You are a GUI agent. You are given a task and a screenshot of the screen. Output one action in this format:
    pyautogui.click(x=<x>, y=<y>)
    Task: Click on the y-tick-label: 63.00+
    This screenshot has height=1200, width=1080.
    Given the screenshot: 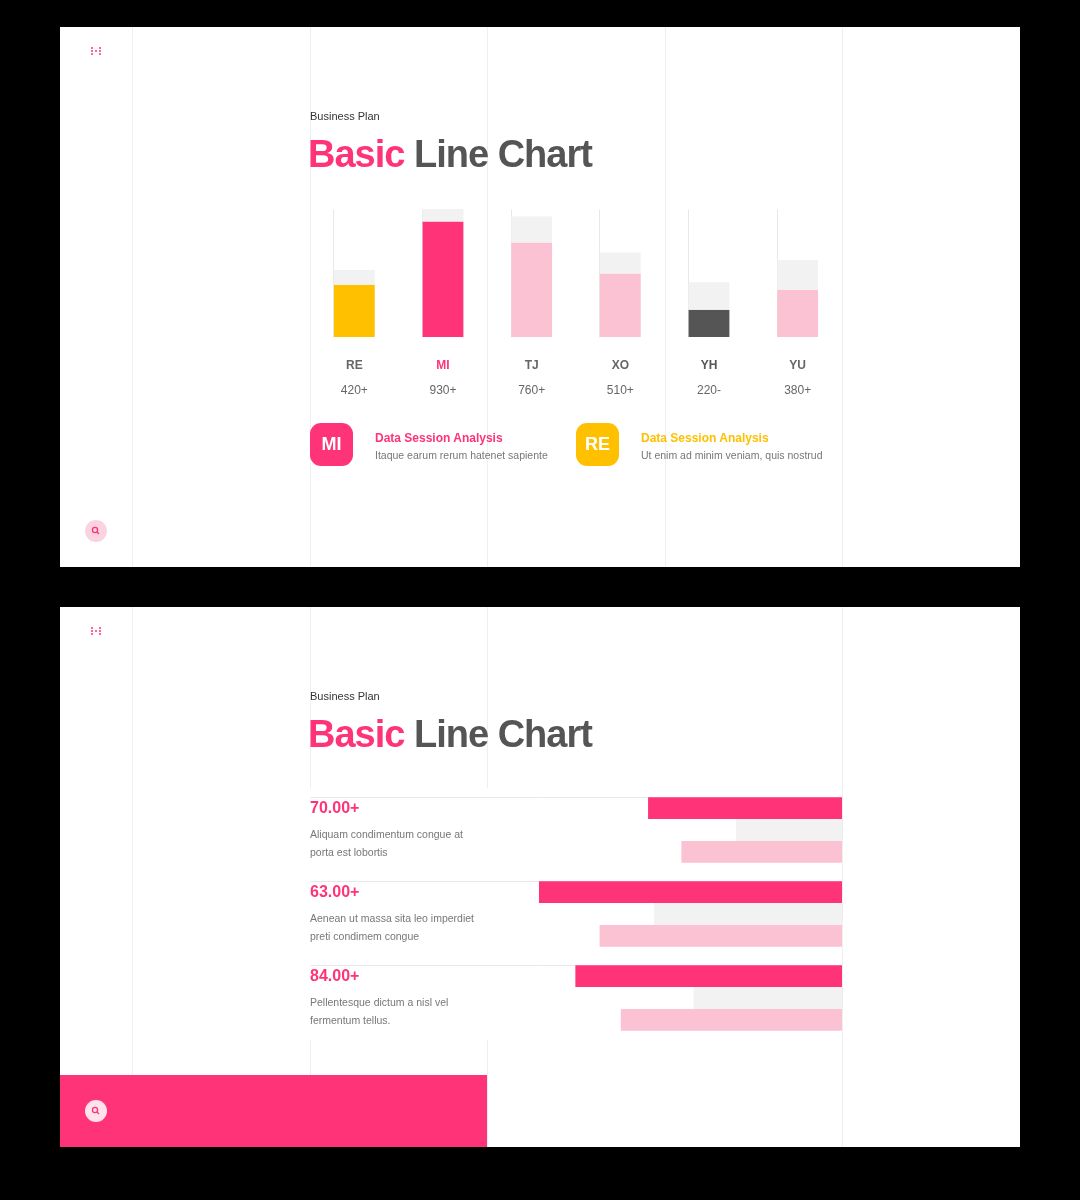 What is the action you would take?
    pyautogui.click(x=335, y=891)
    